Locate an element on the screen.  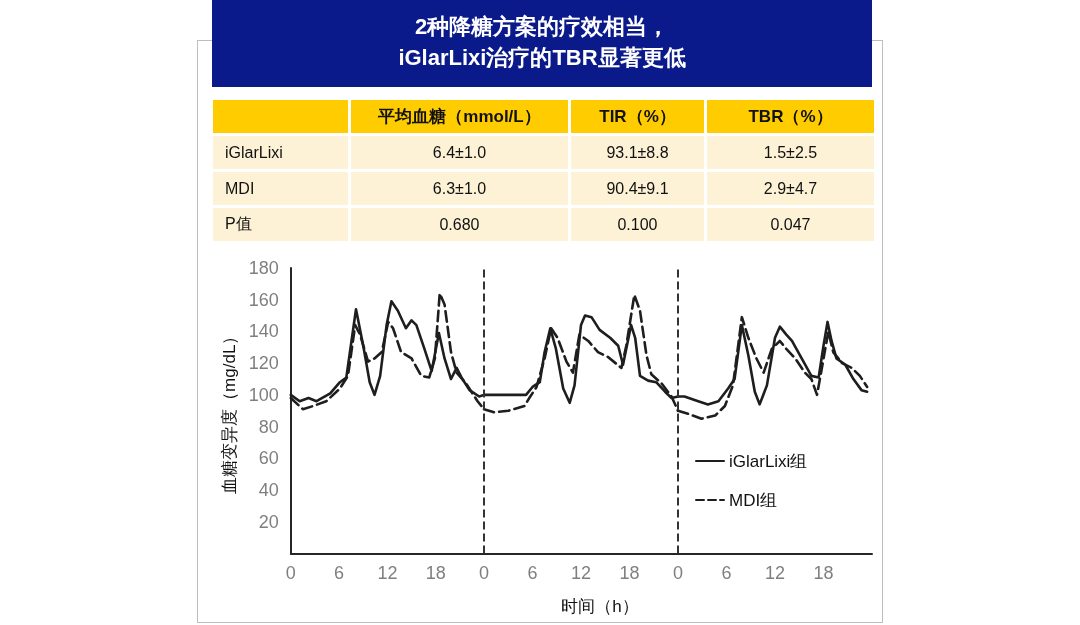
y-tick-label: 20 is located at coordinates (268, 521).